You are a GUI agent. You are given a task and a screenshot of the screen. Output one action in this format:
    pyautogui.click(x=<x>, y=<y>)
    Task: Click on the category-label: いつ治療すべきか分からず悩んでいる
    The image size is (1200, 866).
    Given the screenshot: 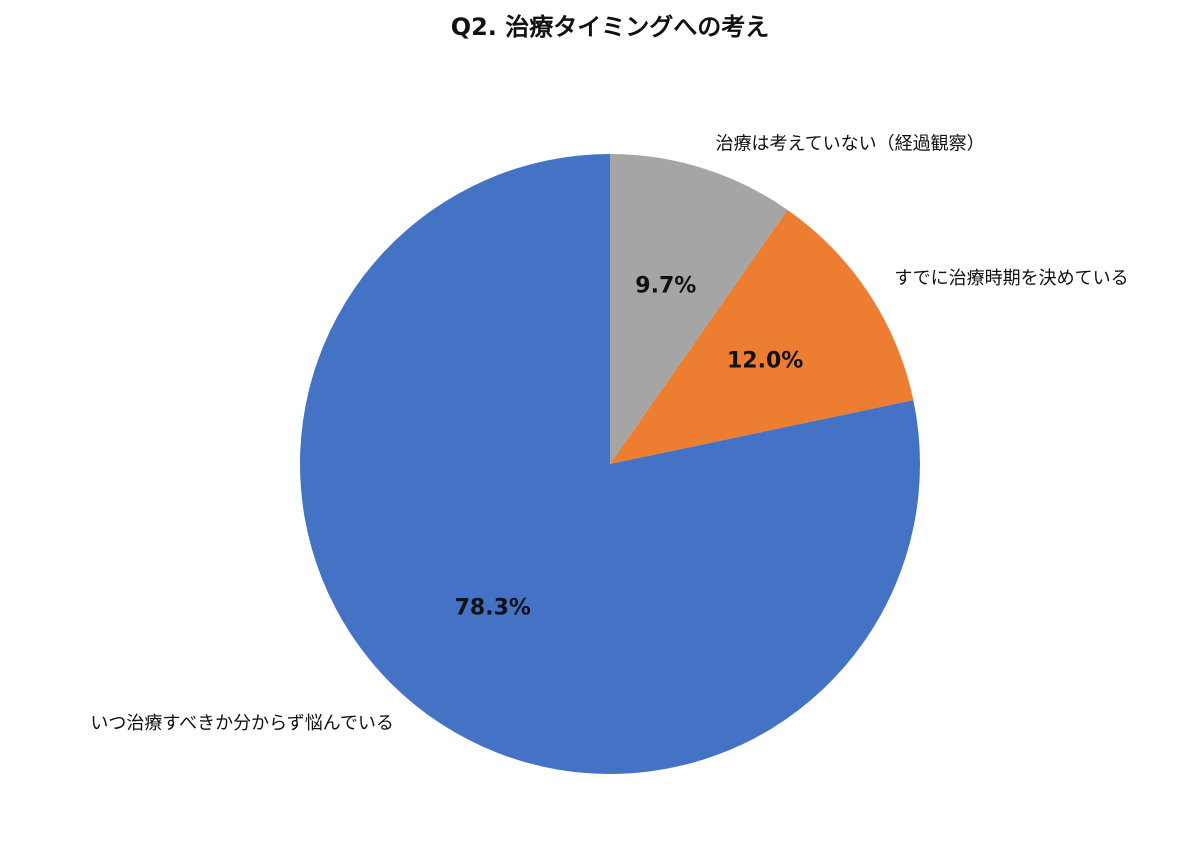 What is the action you would take?
    pyautogui.click(x=241, y=723)
    